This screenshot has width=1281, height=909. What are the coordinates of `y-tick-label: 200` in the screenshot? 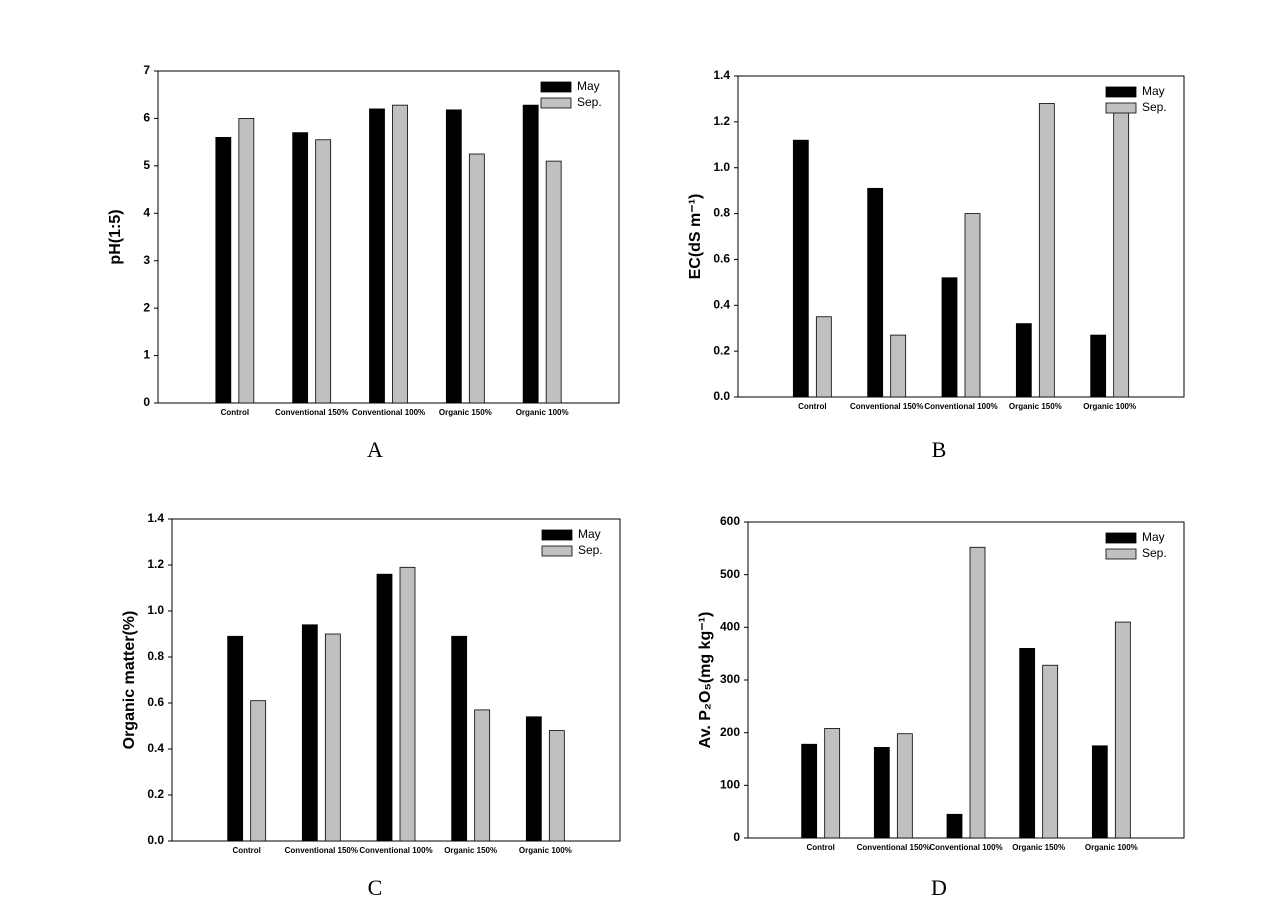 It's located at (730, 732).